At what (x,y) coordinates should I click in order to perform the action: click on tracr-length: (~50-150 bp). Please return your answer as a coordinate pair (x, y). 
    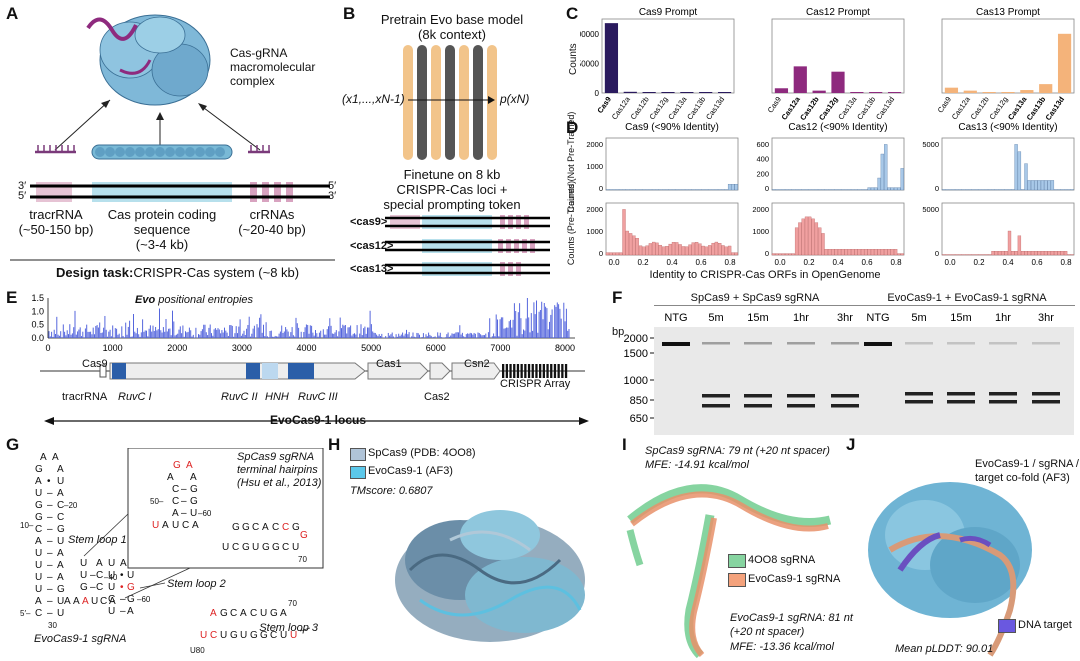
    Looking at the image, I should click on (56, 229).